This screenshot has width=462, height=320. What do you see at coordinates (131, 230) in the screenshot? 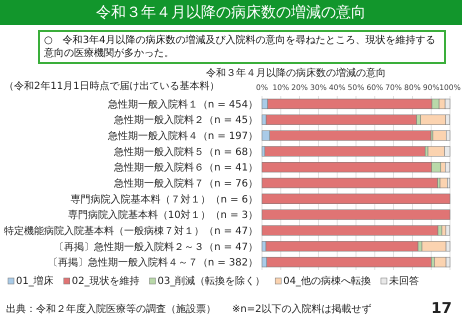
I see `y-tick-label: 特定機能病院入院基本料（一般病棟７対１）（n = 47）` at bounding box center [131, 230].